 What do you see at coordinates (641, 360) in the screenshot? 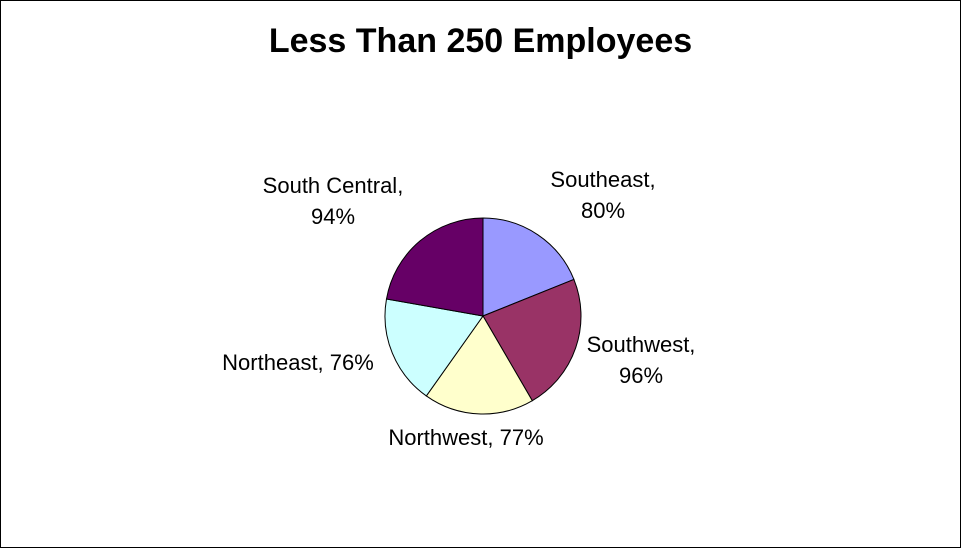
I see `data-label-southwest: Southwest, 96%` at bounding box center [641, 360].